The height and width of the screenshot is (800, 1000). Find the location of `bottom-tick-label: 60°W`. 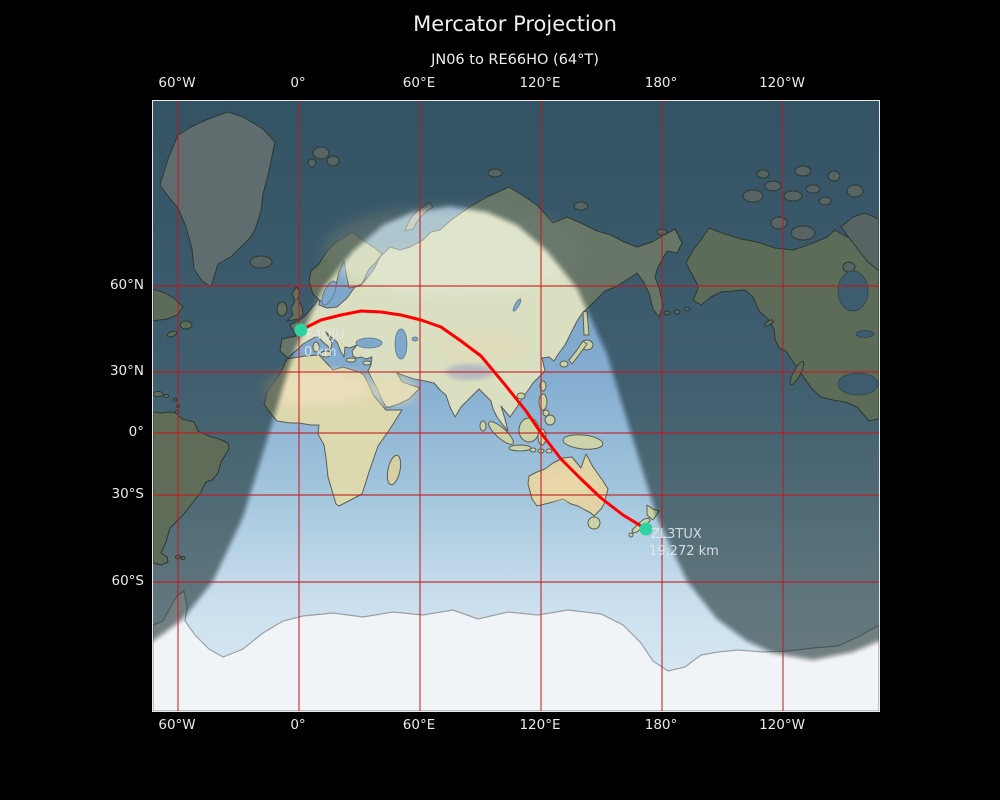

bottom-tick-label: 60°W is located at coordinates (177, 725).